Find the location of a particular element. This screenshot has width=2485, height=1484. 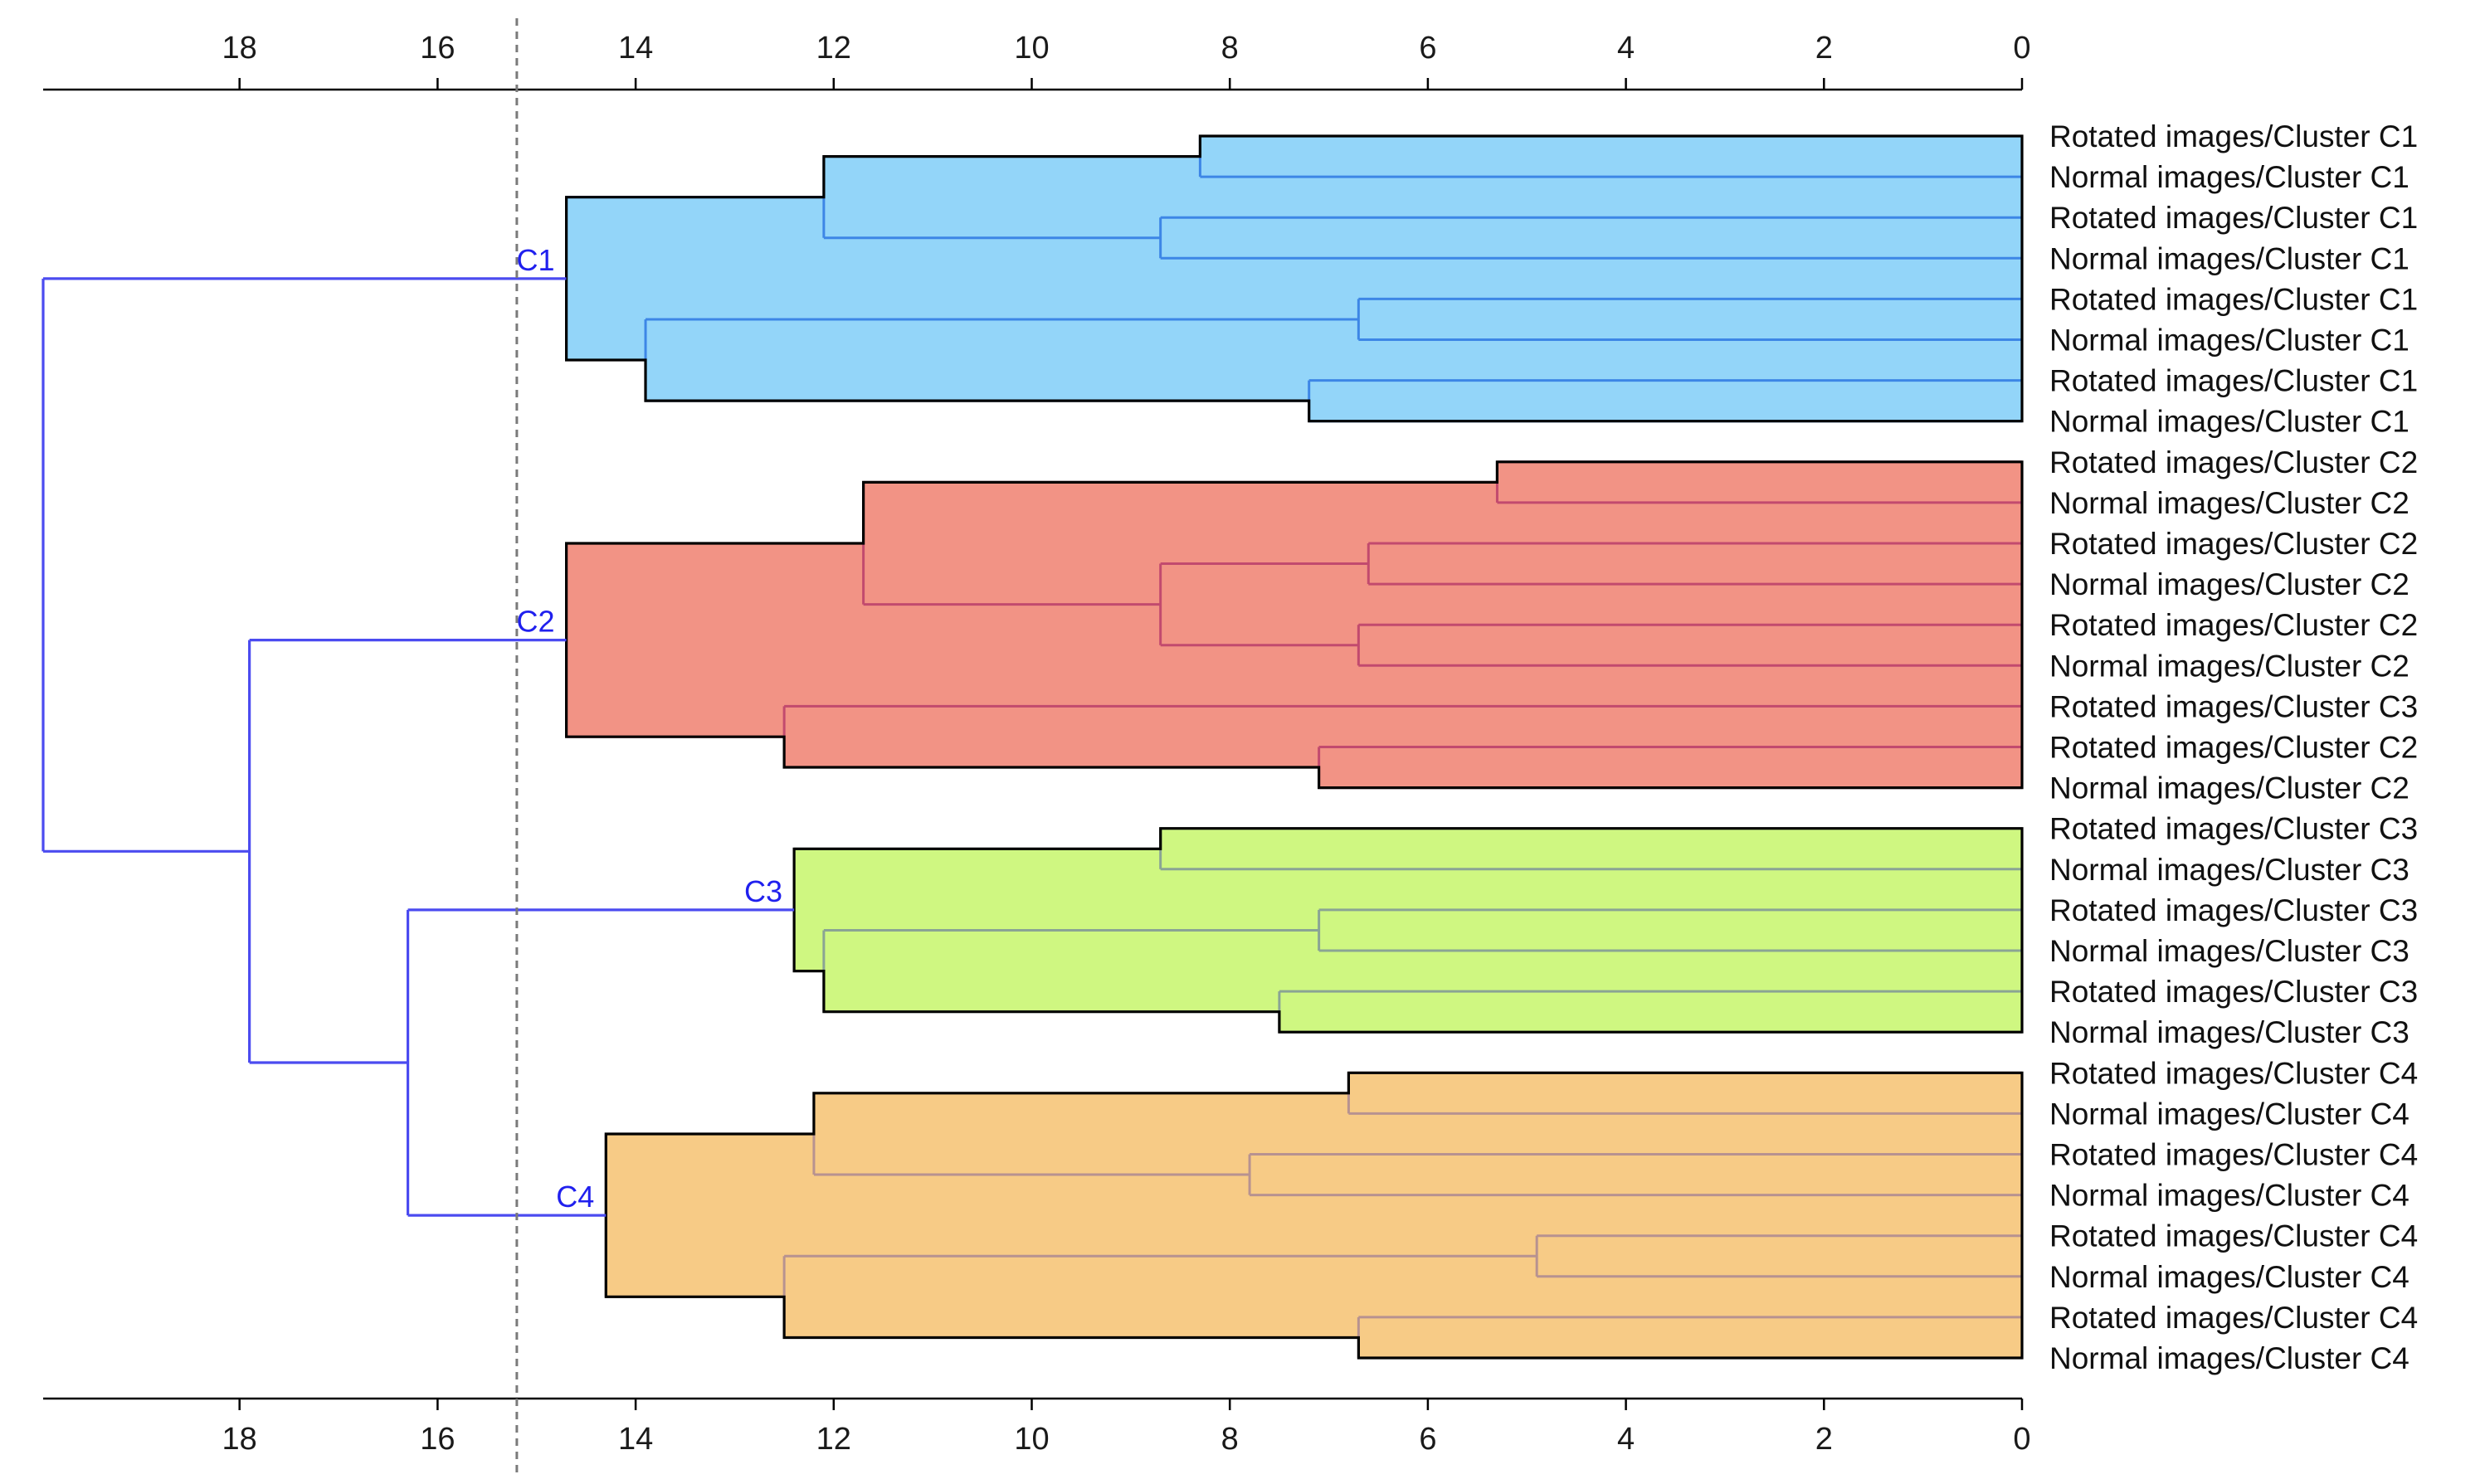

cluster-label-layer: C1 C2 C3 C4 is located at coordinates (650, 728).